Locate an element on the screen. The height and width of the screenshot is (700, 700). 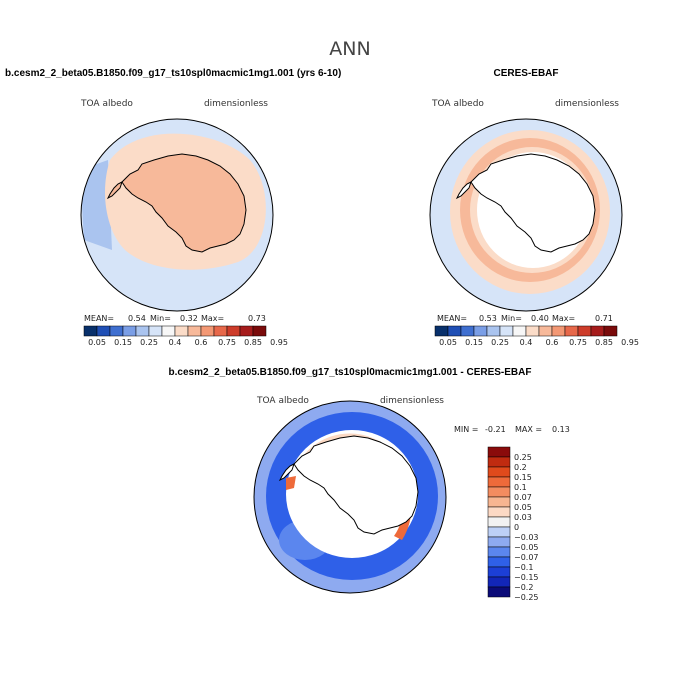
panel-diff-map is located at coordinates (350, 497).